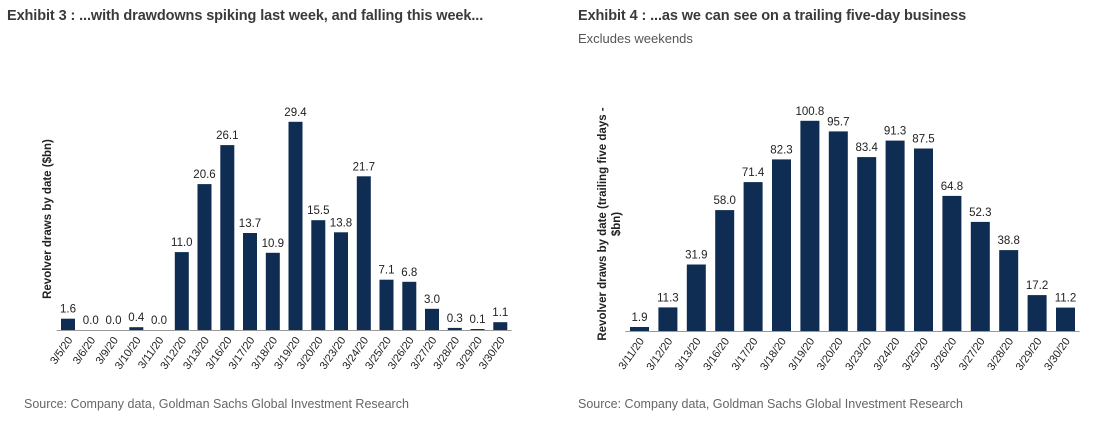 This screenshot has height=430, width=1093. What do you see at coordinates (364, 167) in the screenshot?
I see `value-label: 21.7` at bounding box center [364, 167].